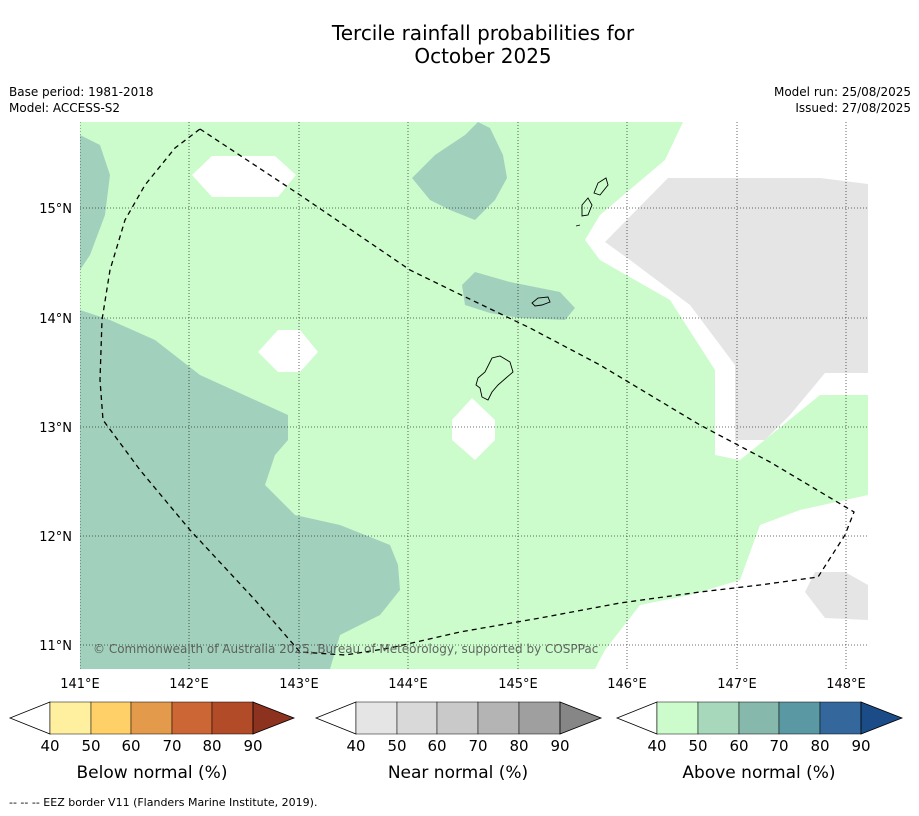  Describe the element at coordinates (459, 171) in the screenshot. I see `above-normal-50-60-region-north` at that location.